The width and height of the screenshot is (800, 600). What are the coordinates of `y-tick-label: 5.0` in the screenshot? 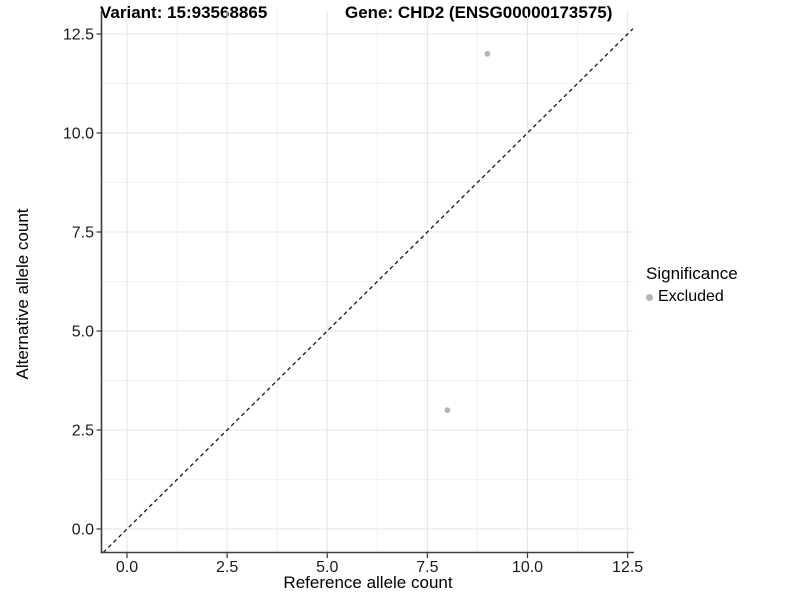 It's located at (83, 332).